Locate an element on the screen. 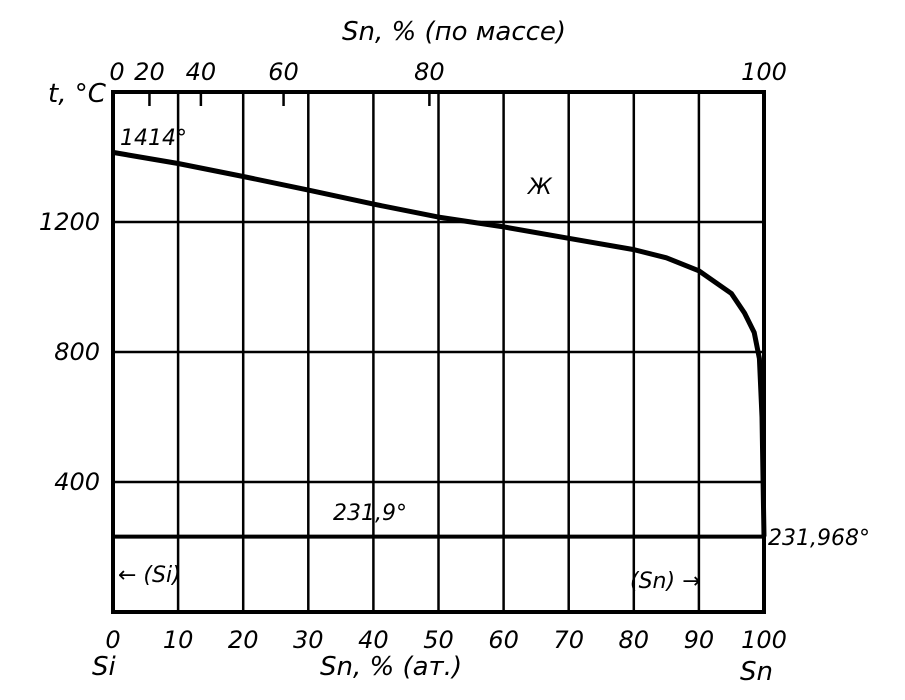  y-tick-label: 400 is located at coordinates (77, 482).